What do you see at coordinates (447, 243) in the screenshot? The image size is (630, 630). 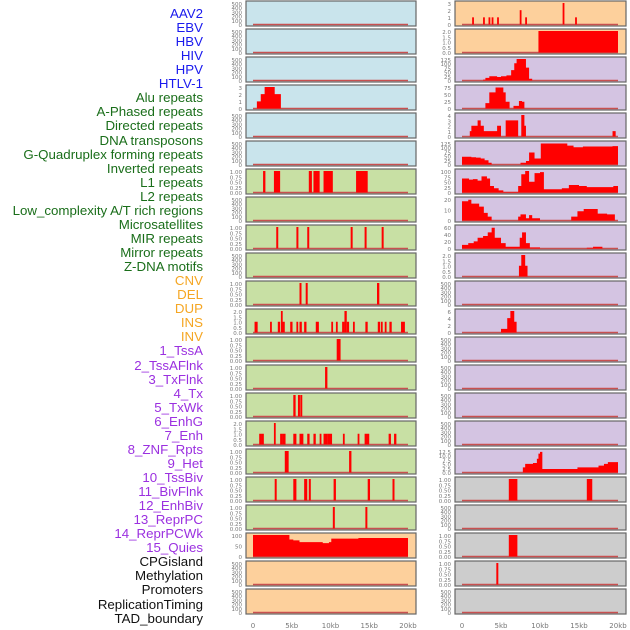 I see `y-tick-label: 20` at bounding box center [447, 243].